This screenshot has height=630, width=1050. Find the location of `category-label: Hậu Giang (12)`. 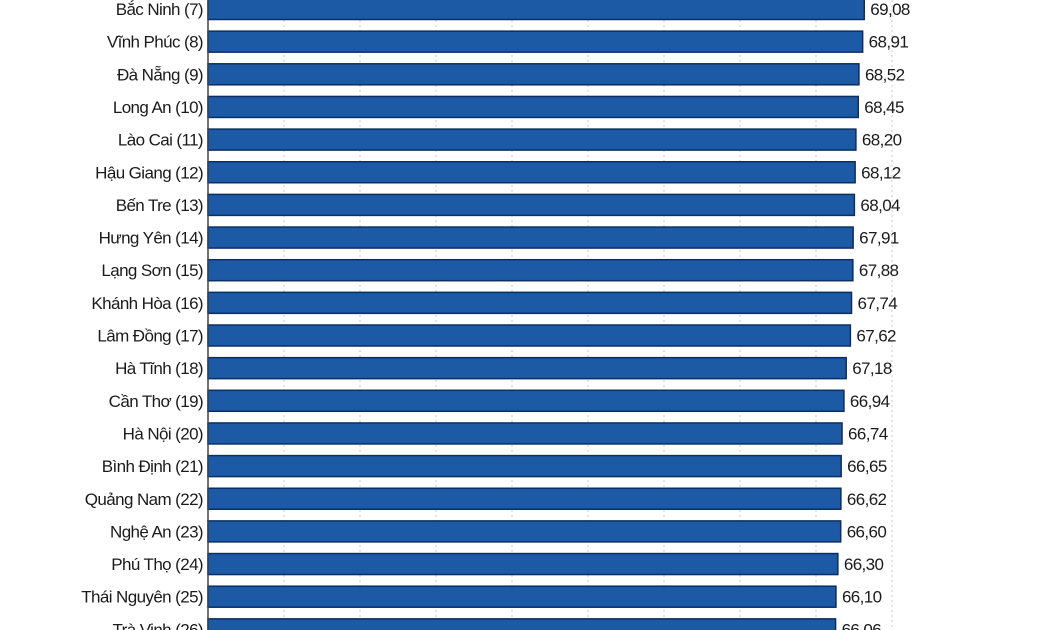

category-label: Hậu Giang (12) is located at coordinates (149, 172).